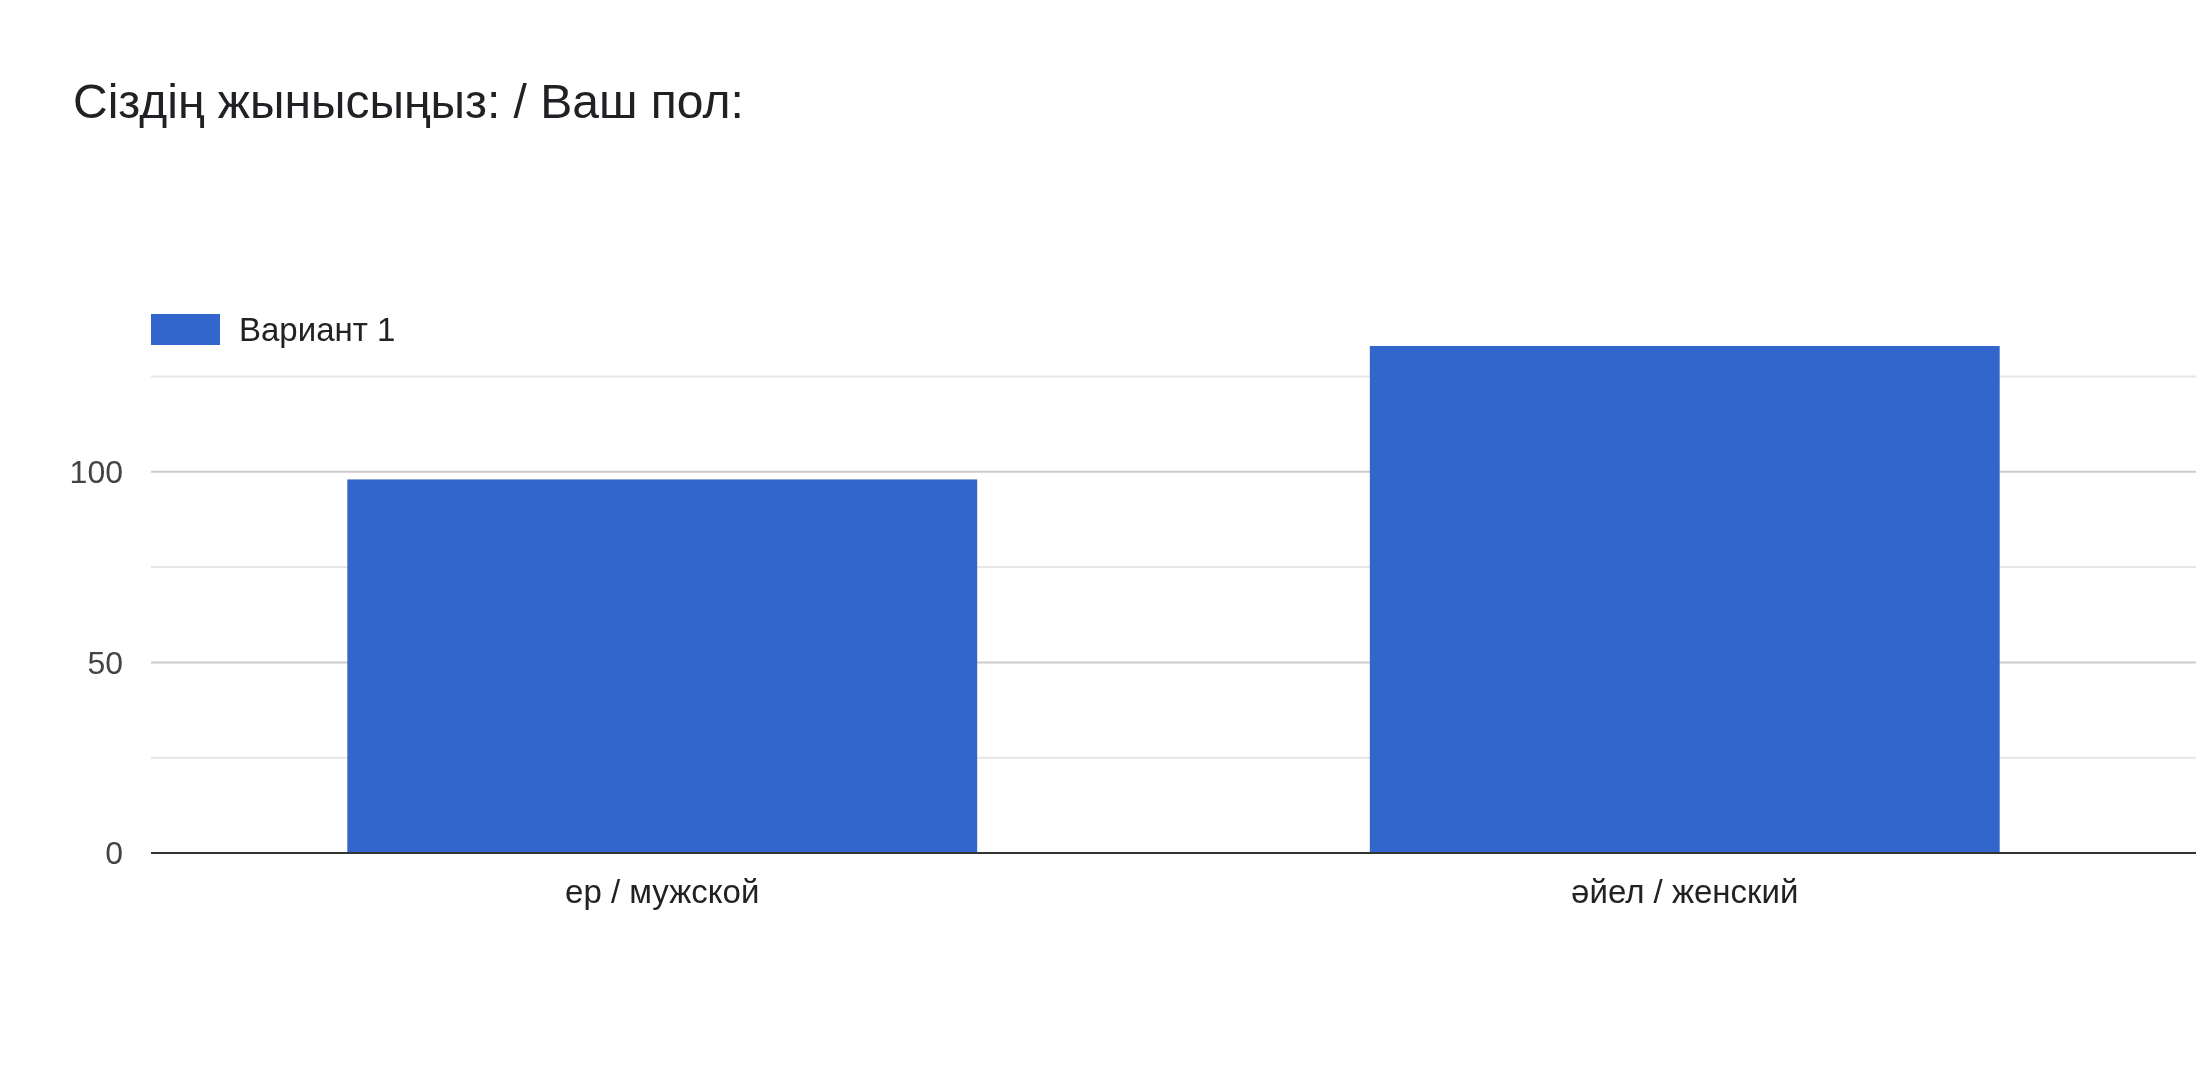 This screenshot has height=1074, width=2196. What do you see at coordinates (114, 853) in the screenshot?
I see `y-tick-label: 0` at bounding box center [114, 853].